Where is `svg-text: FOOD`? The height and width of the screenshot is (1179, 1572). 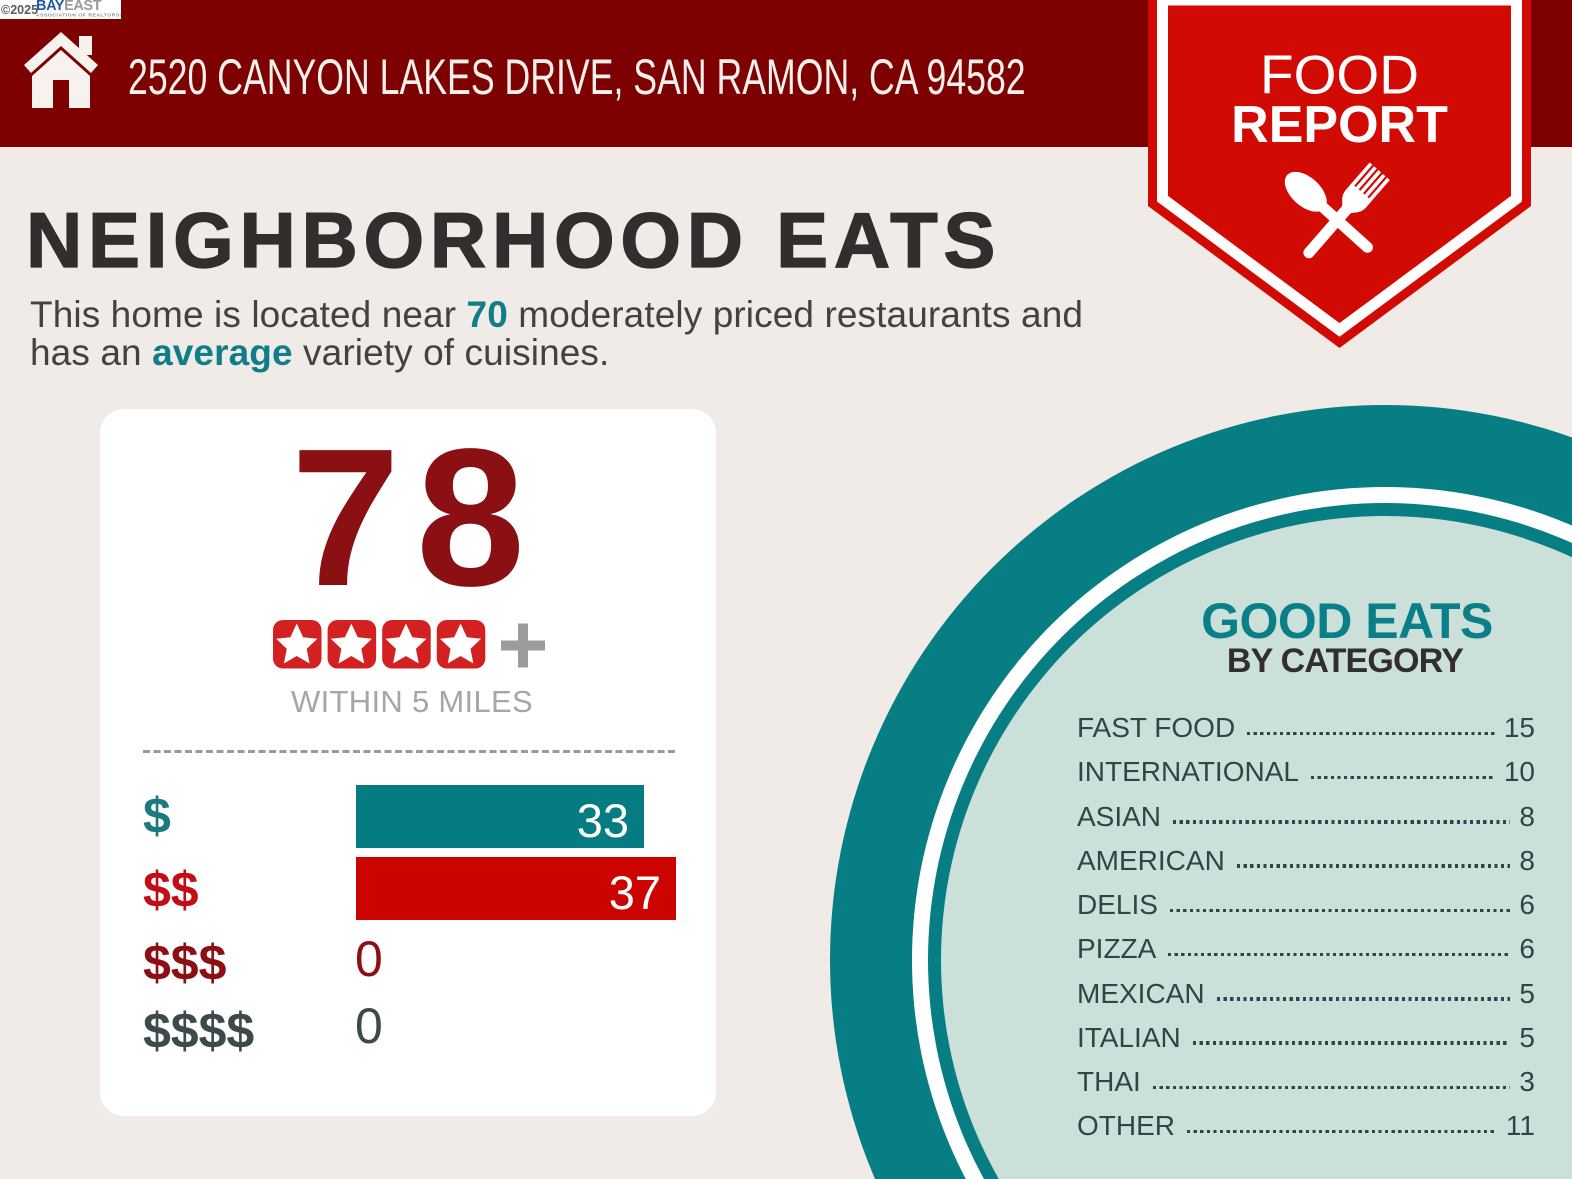
svg-text: FOOD is located at coordinates (1339, 75).